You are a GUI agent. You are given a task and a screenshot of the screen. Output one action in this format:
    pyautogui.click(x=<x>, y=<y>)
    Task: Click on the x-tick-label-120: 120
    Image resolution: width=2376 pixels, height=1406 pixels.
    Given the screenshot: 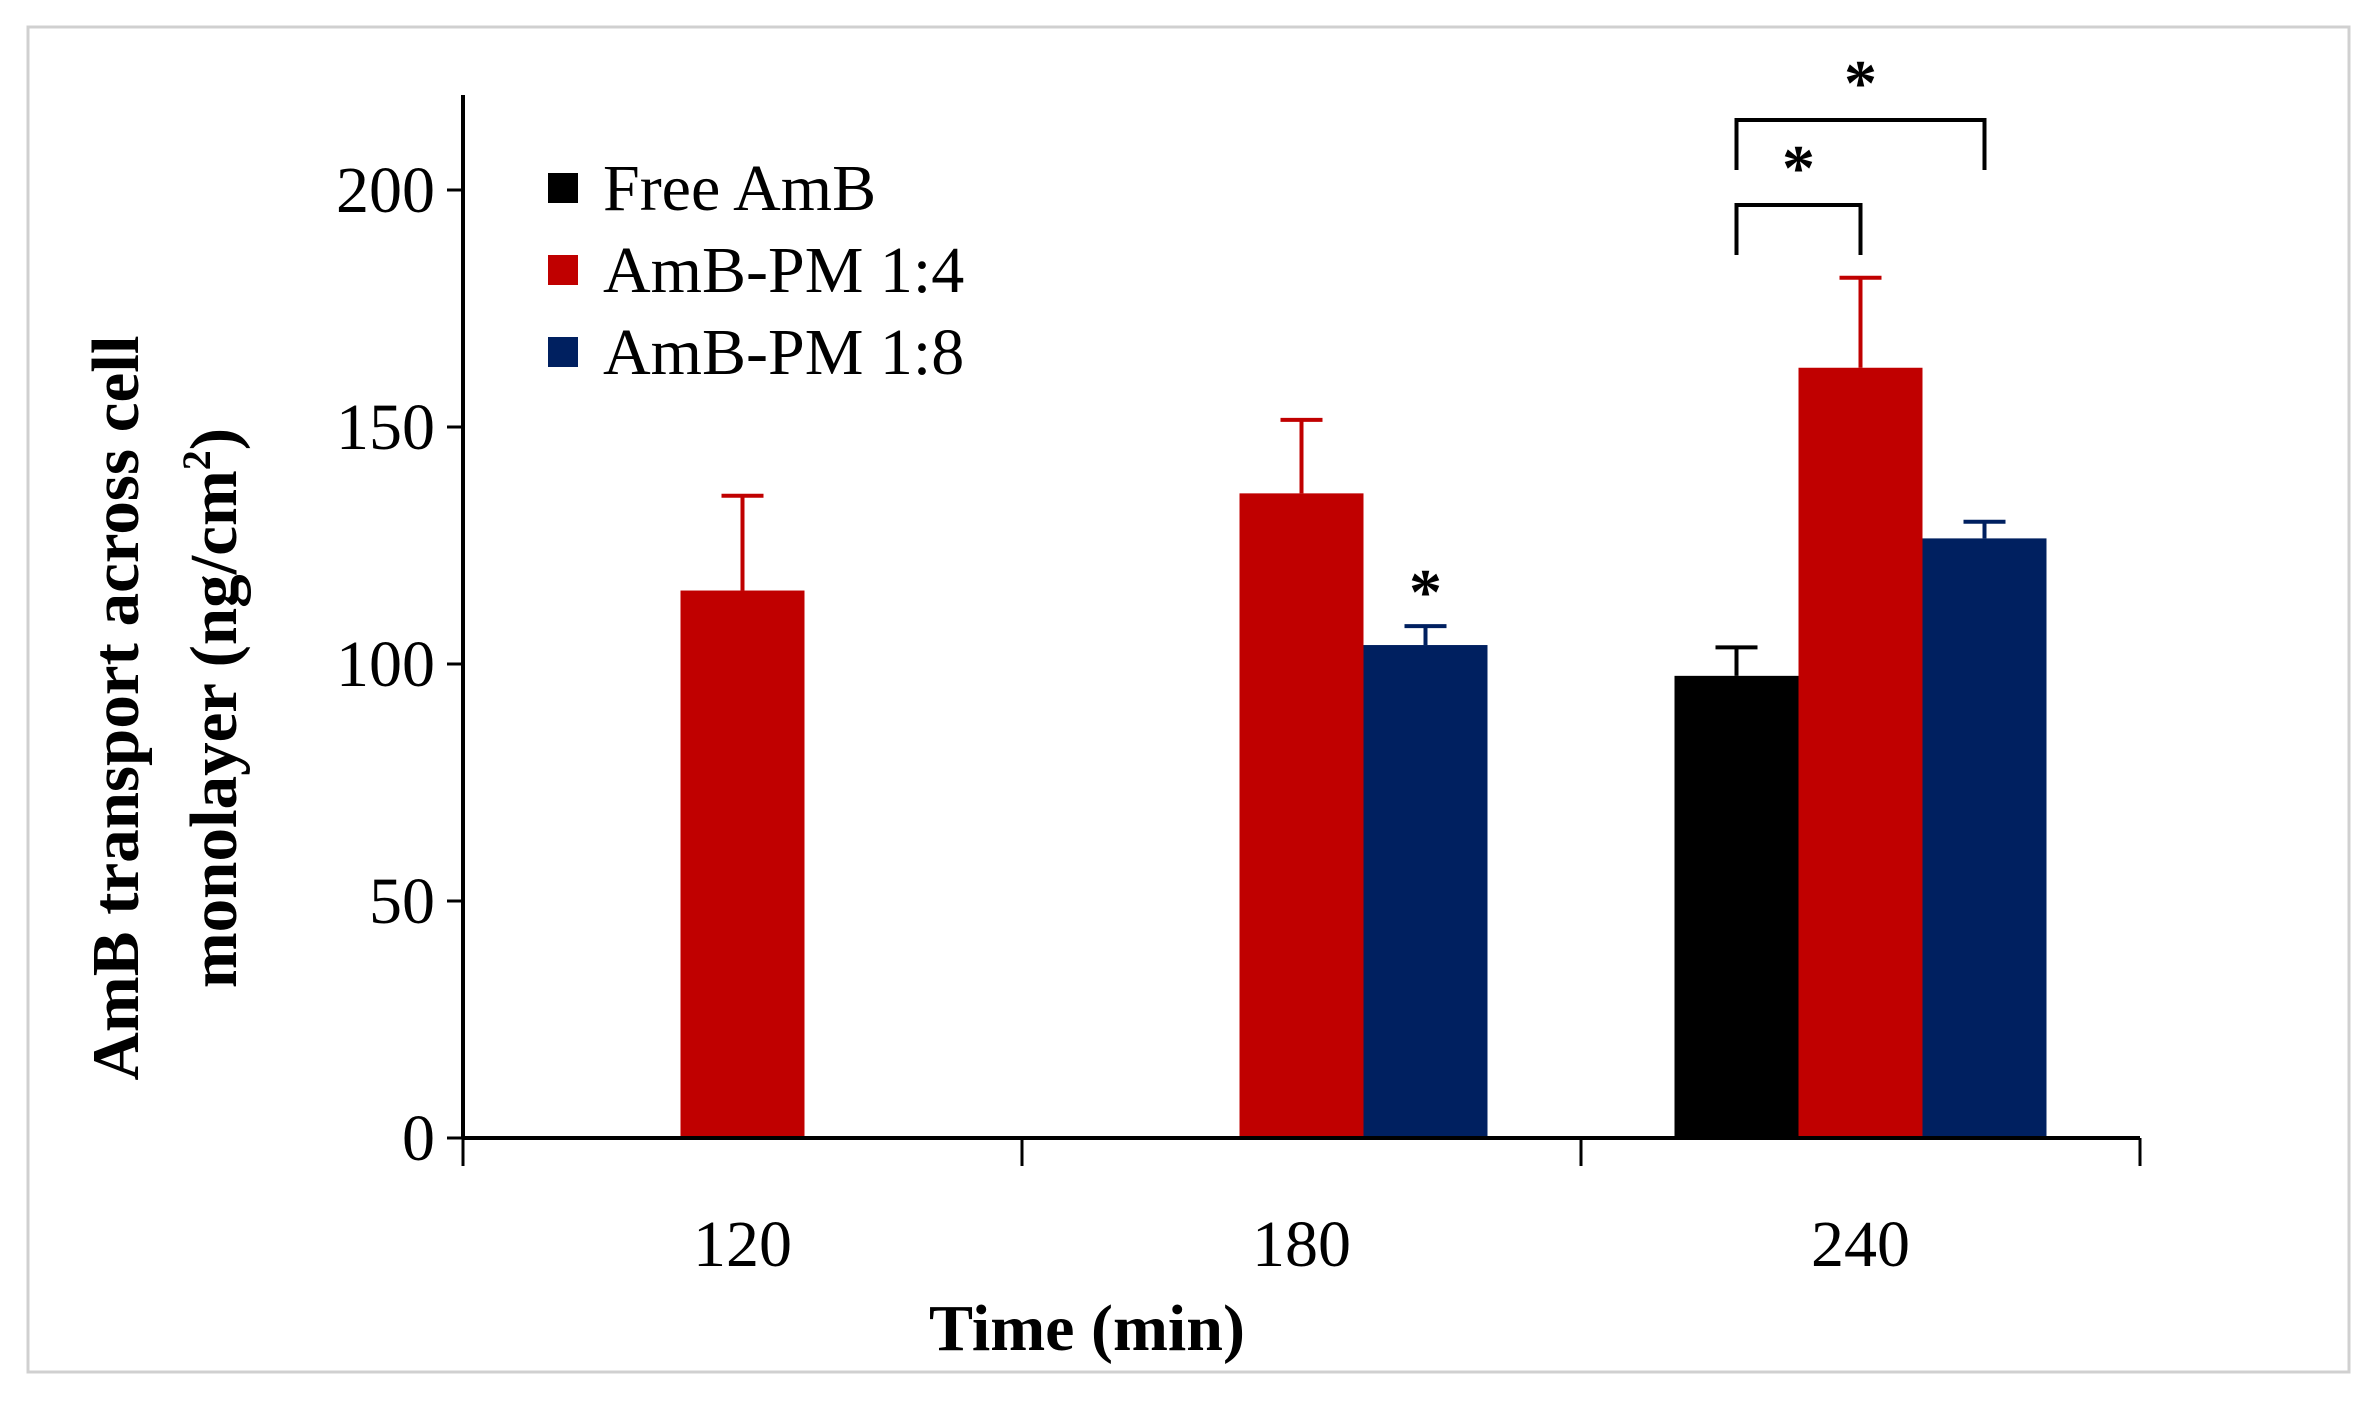 What is the action you would take?
    pyautogui.click(x=742, y=1244)
    